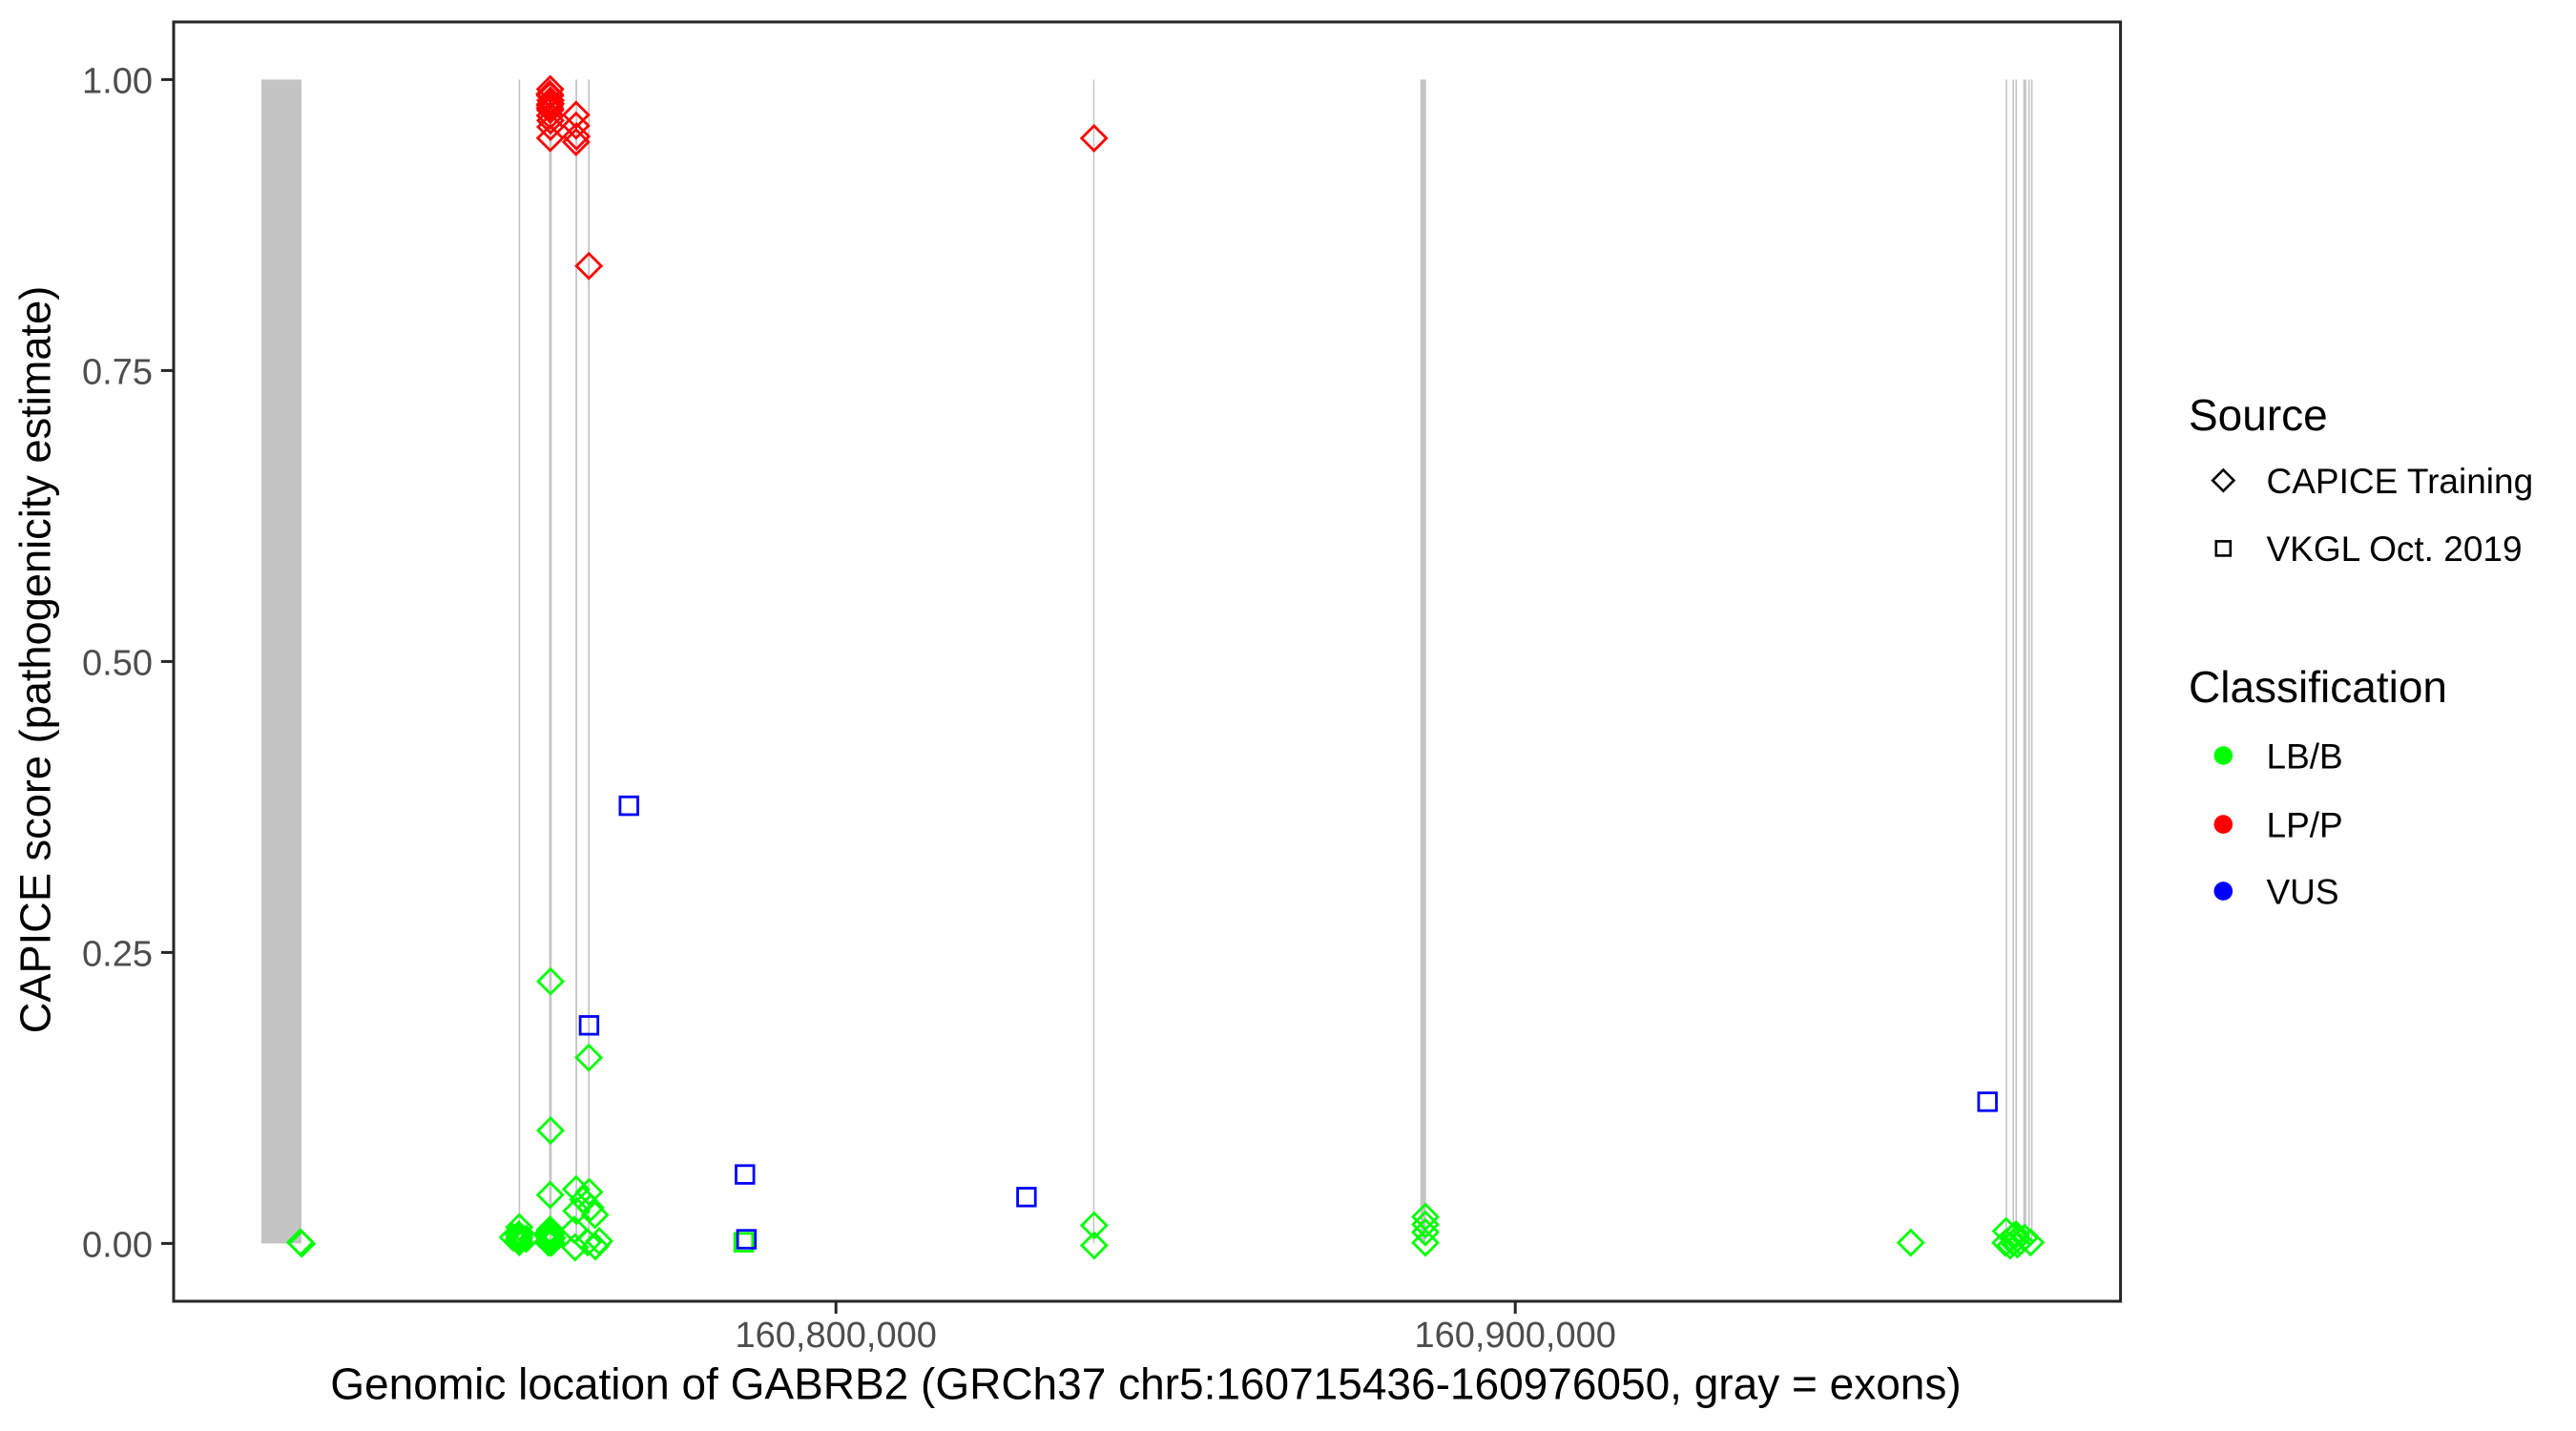 This screenshot has width=2576, height=1431. I want to click on svg-text: VKGL Oct. 2019, so click(2395, 549).